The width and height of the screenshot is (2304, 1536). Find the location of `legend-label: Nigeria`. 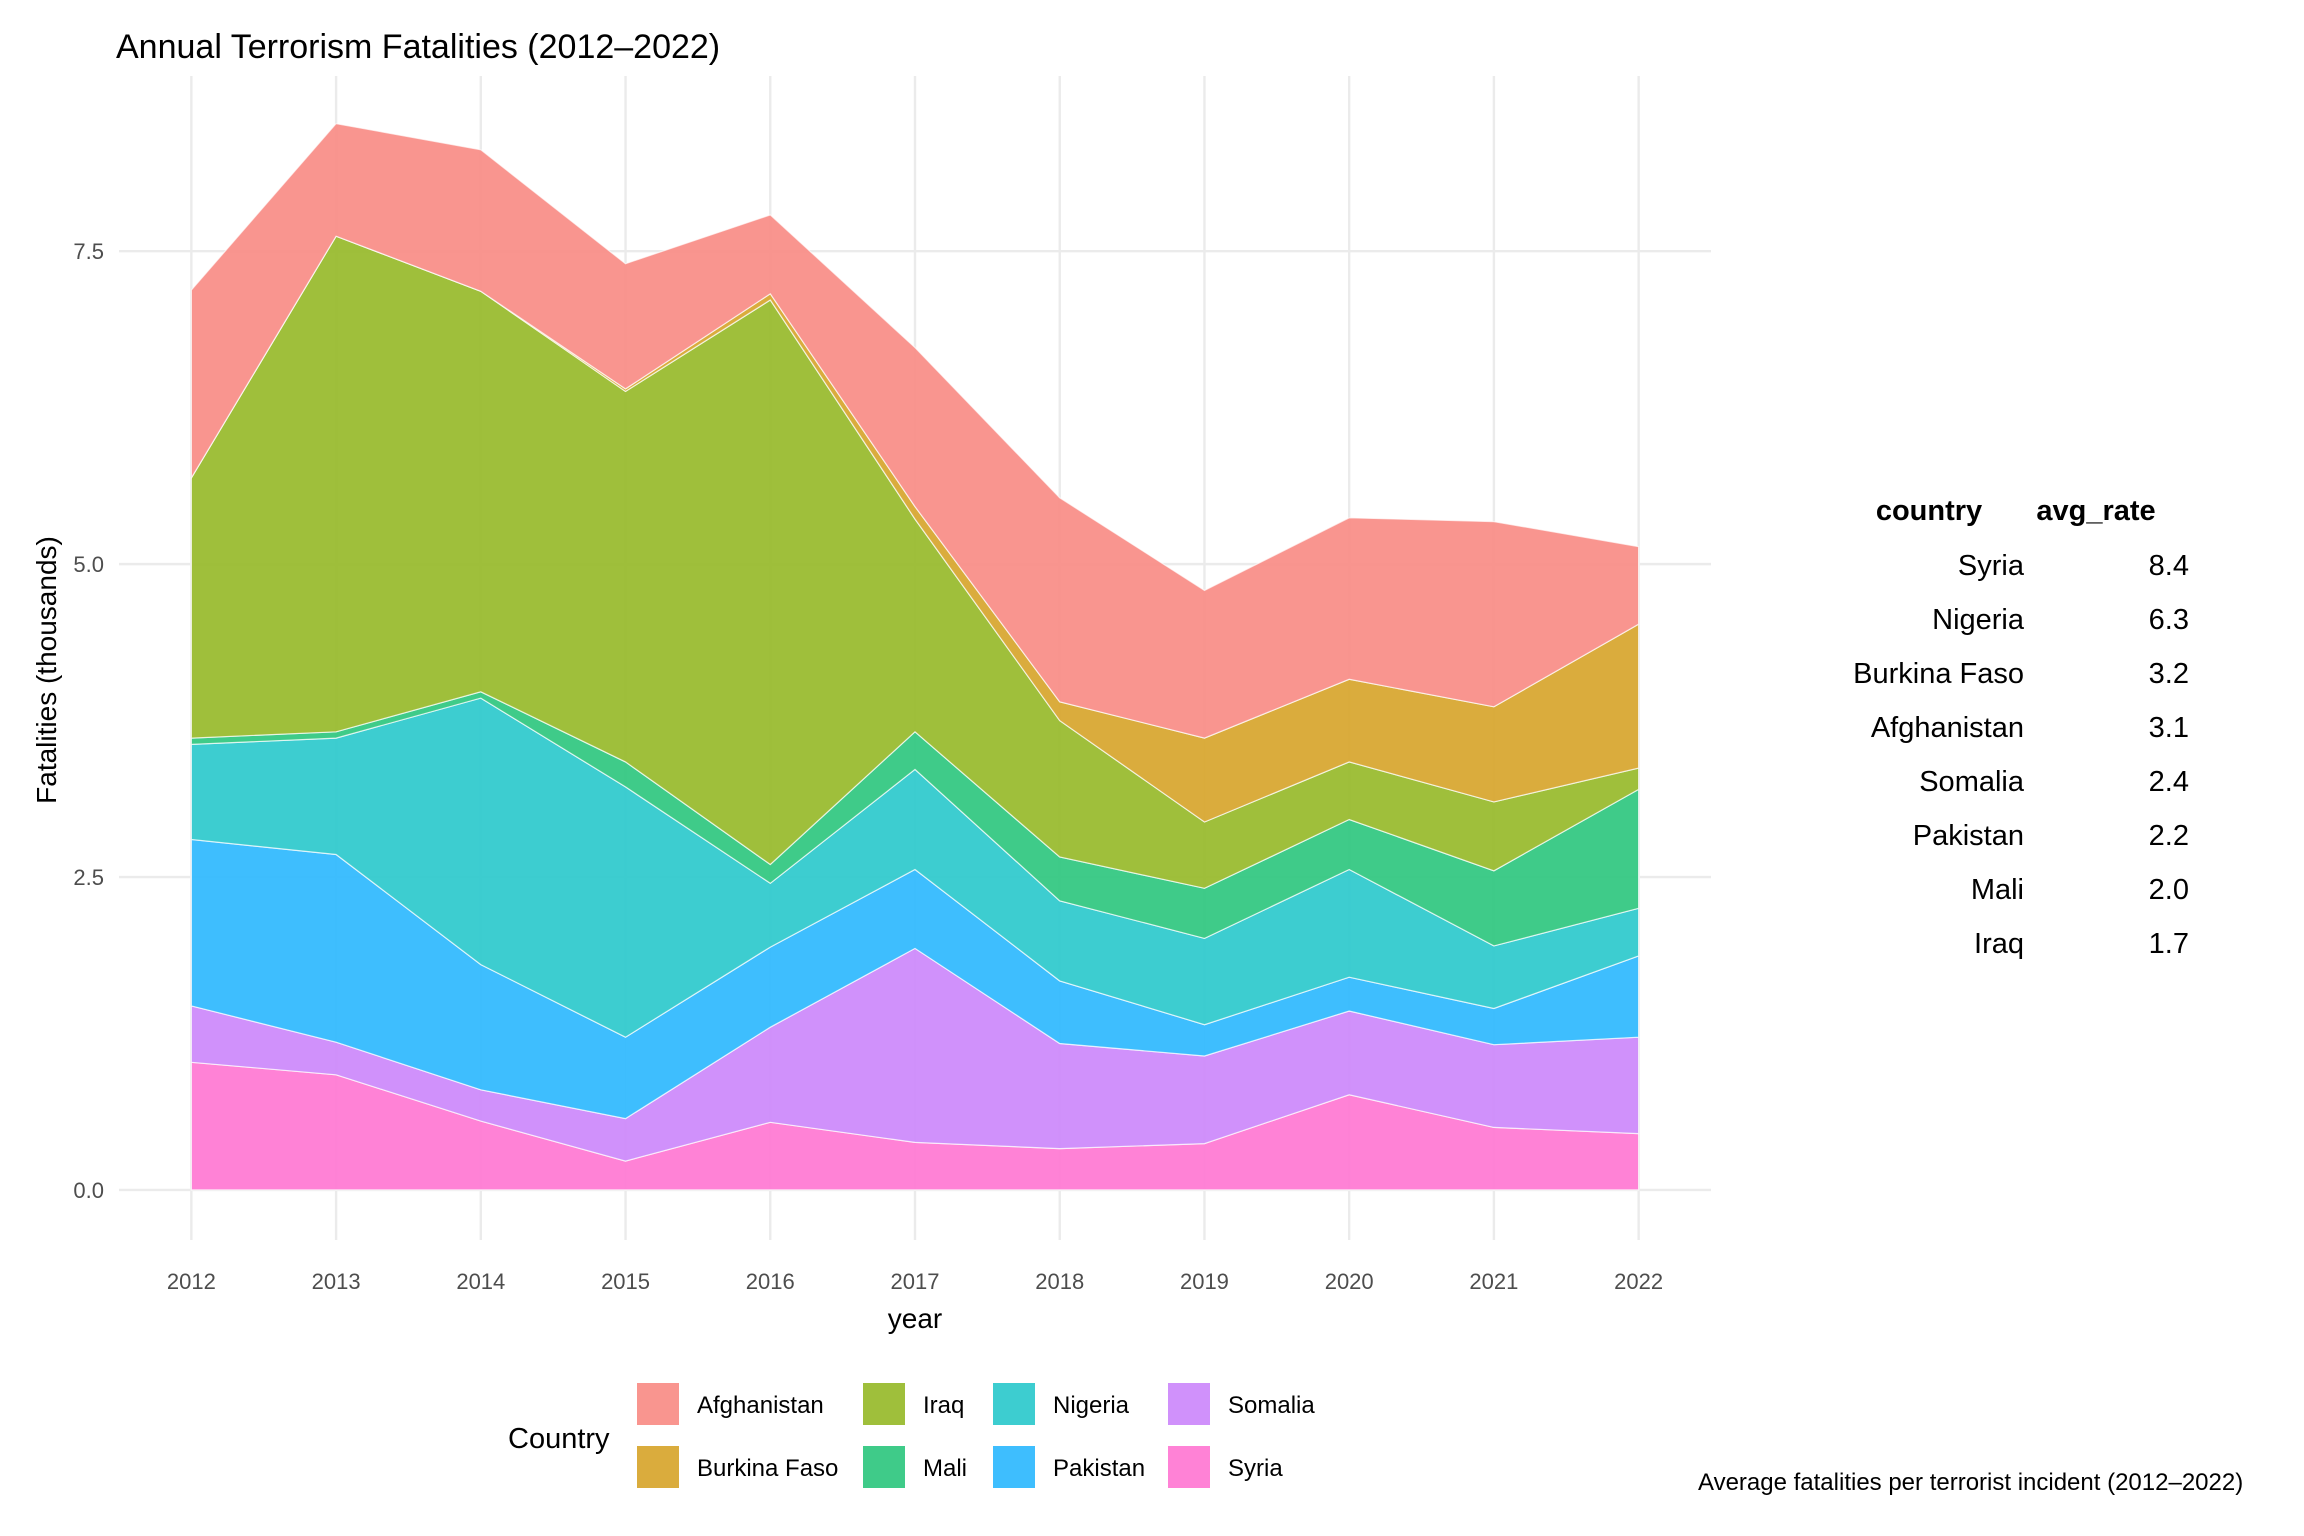

legend-label: Nigeria is located at coordinates (1091, 1405).